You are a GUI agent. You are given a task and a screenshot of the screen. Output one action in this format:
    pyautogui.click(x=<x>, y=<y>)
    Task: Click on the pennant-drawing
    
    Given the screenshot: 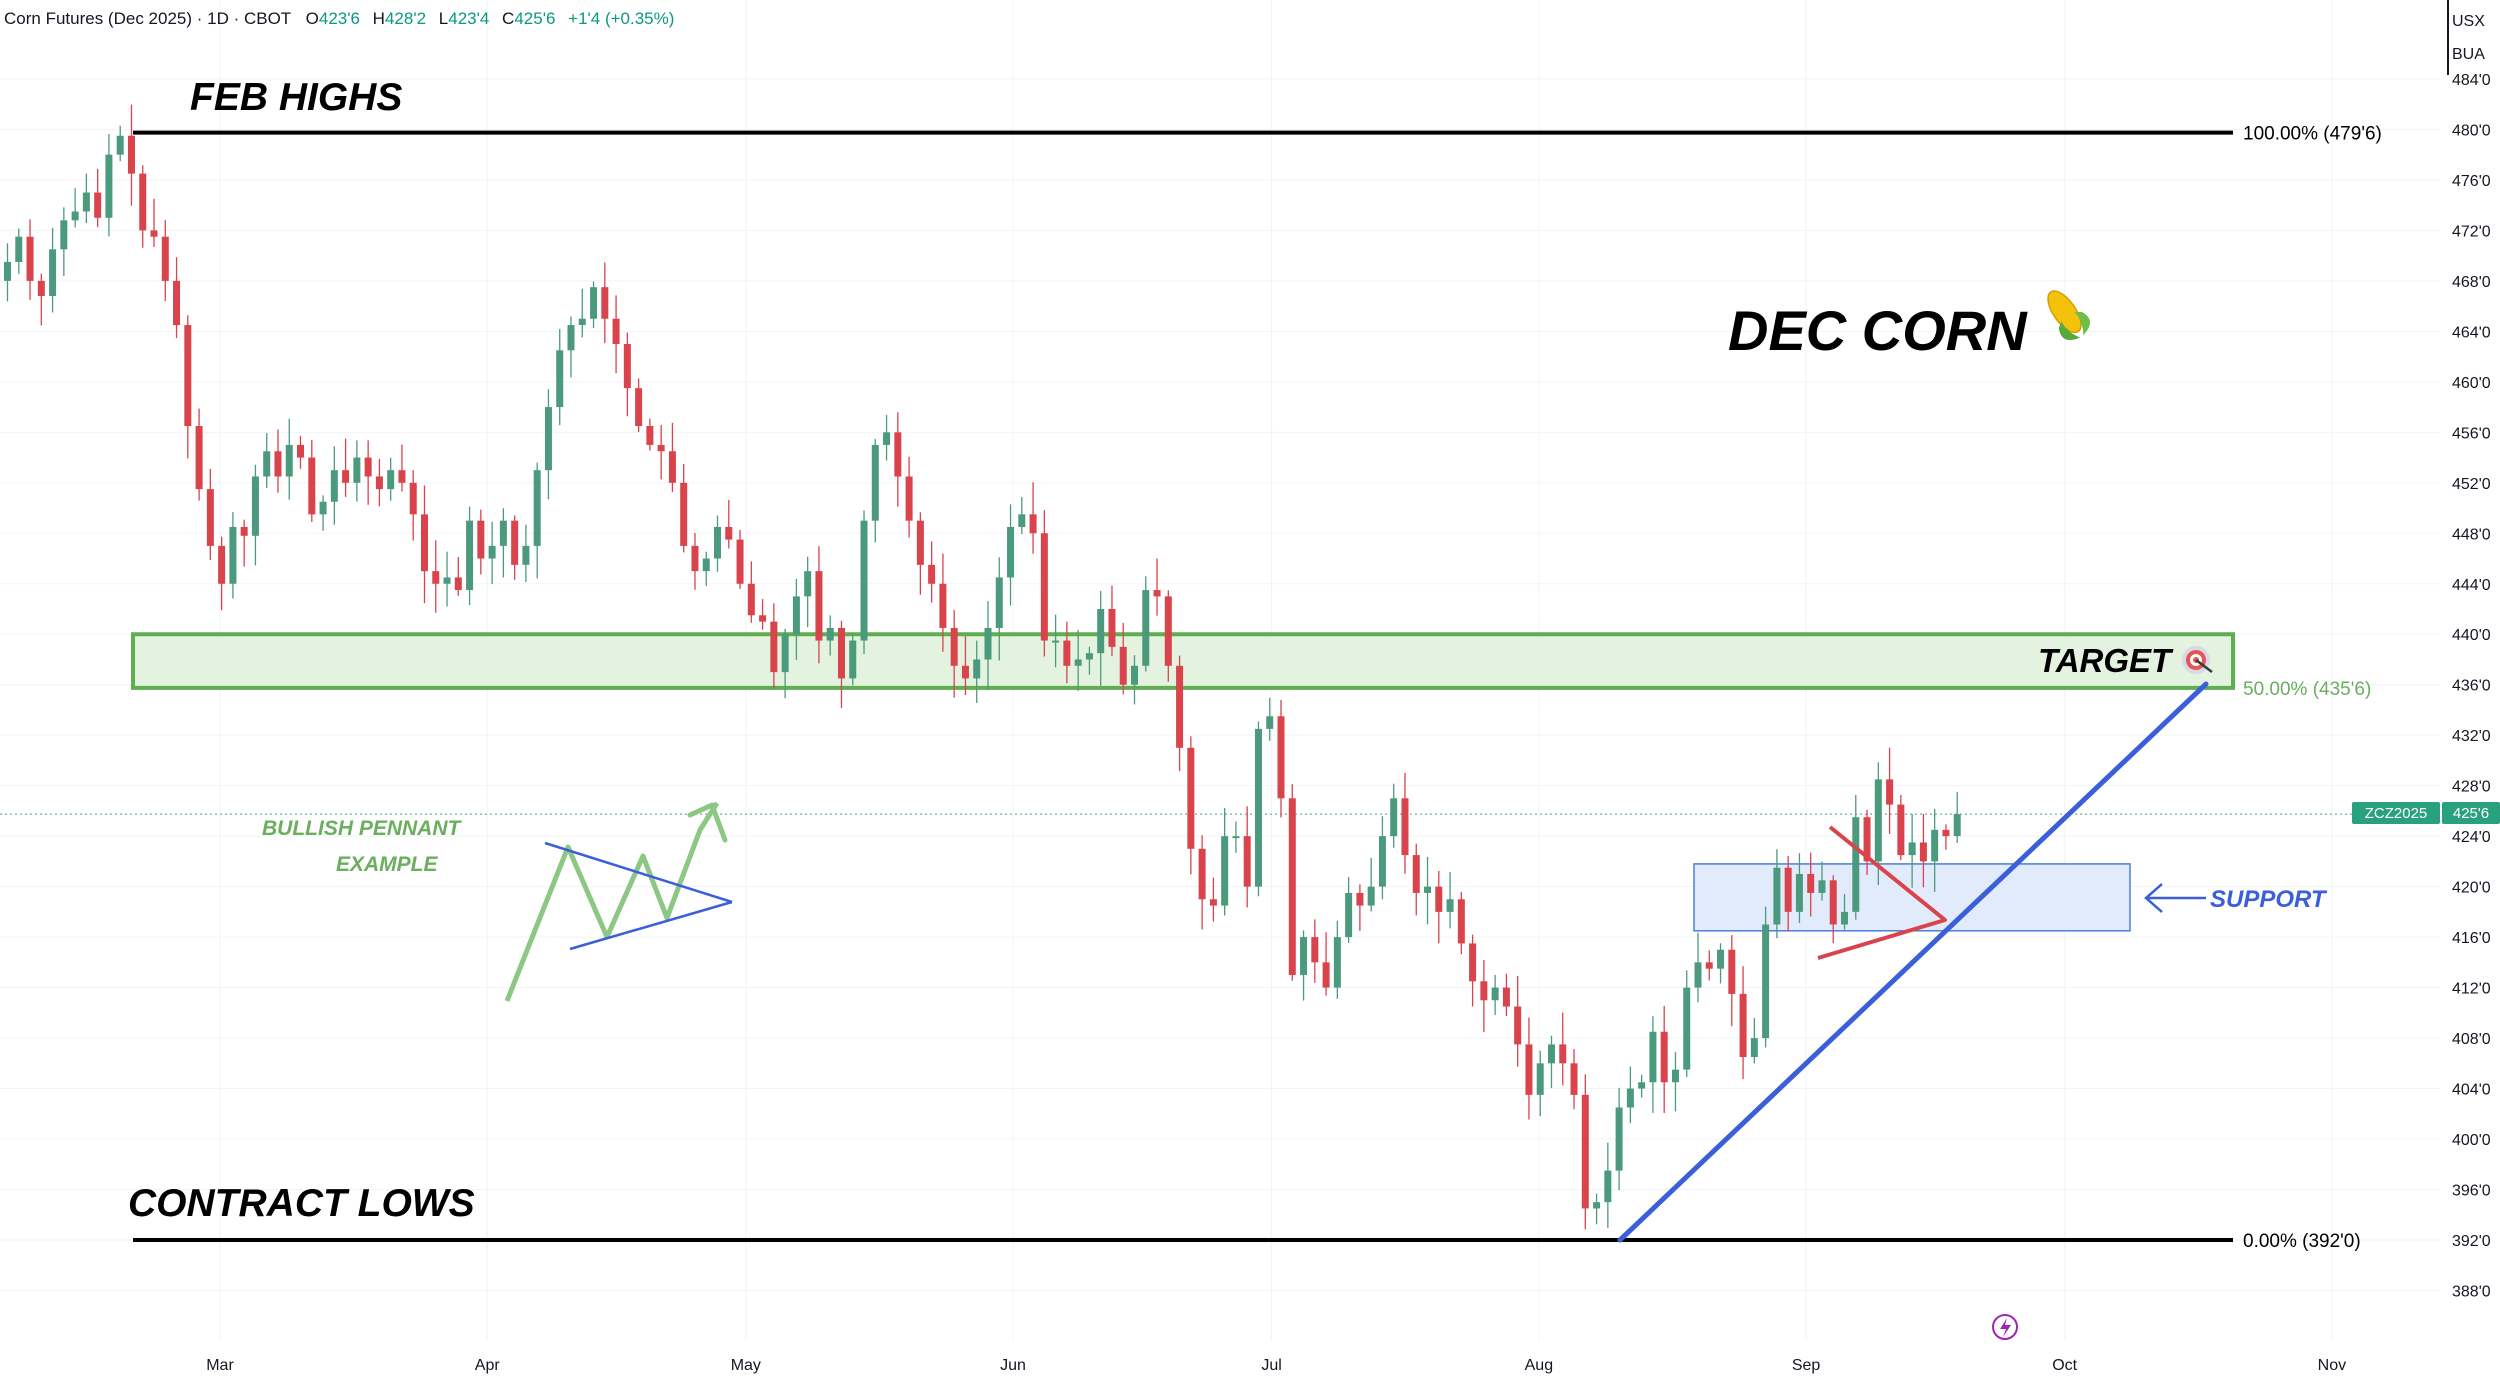 What is the action you would take?
    pyautogui.click(x=1882, y=892)
    